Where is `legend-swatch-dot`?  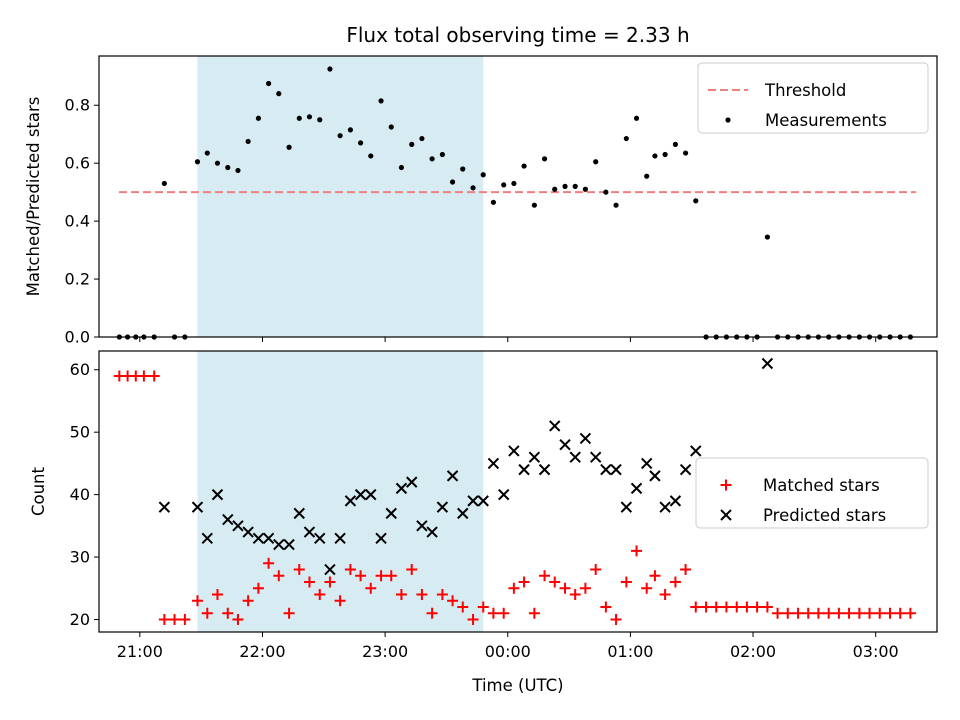
legend-swatch-dot is located at coordinates (728, 120).